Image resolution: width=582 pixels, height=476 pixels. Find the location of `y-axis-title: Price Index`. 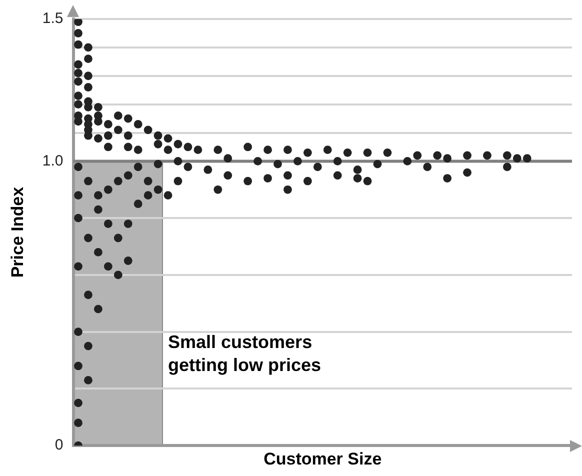

y-axis-title: Price Index is located at coordinates (17, 232).